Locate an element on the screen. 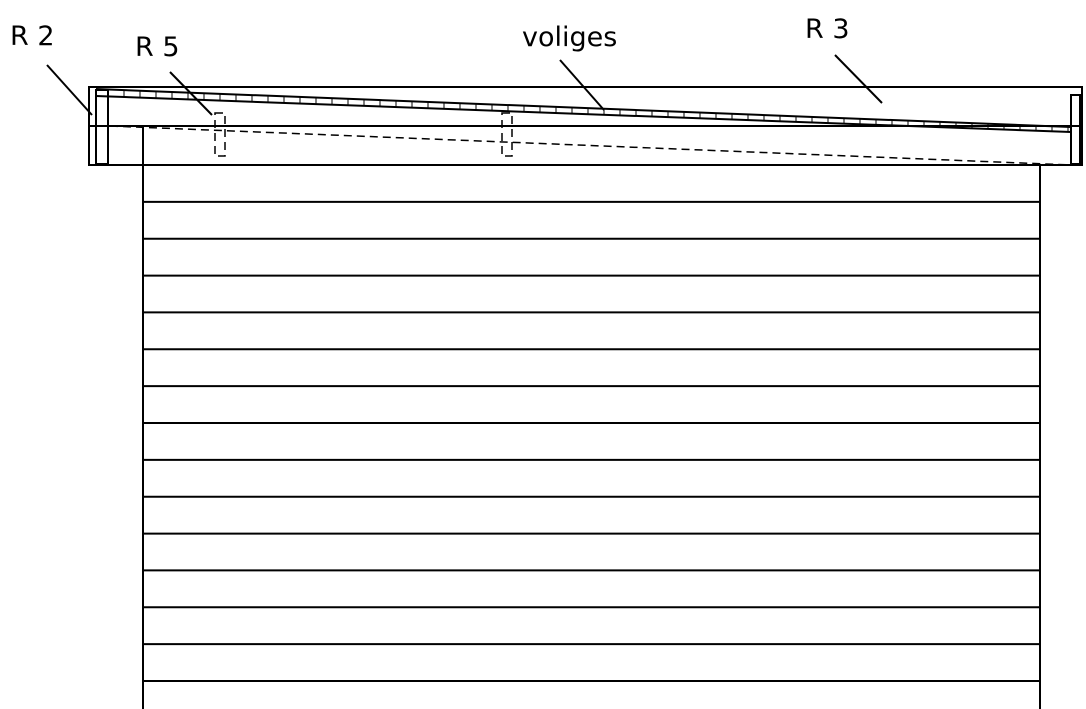 The height and width of the screenshot is (709, 1086). leader-r2 is located at coordinates (69, 90).